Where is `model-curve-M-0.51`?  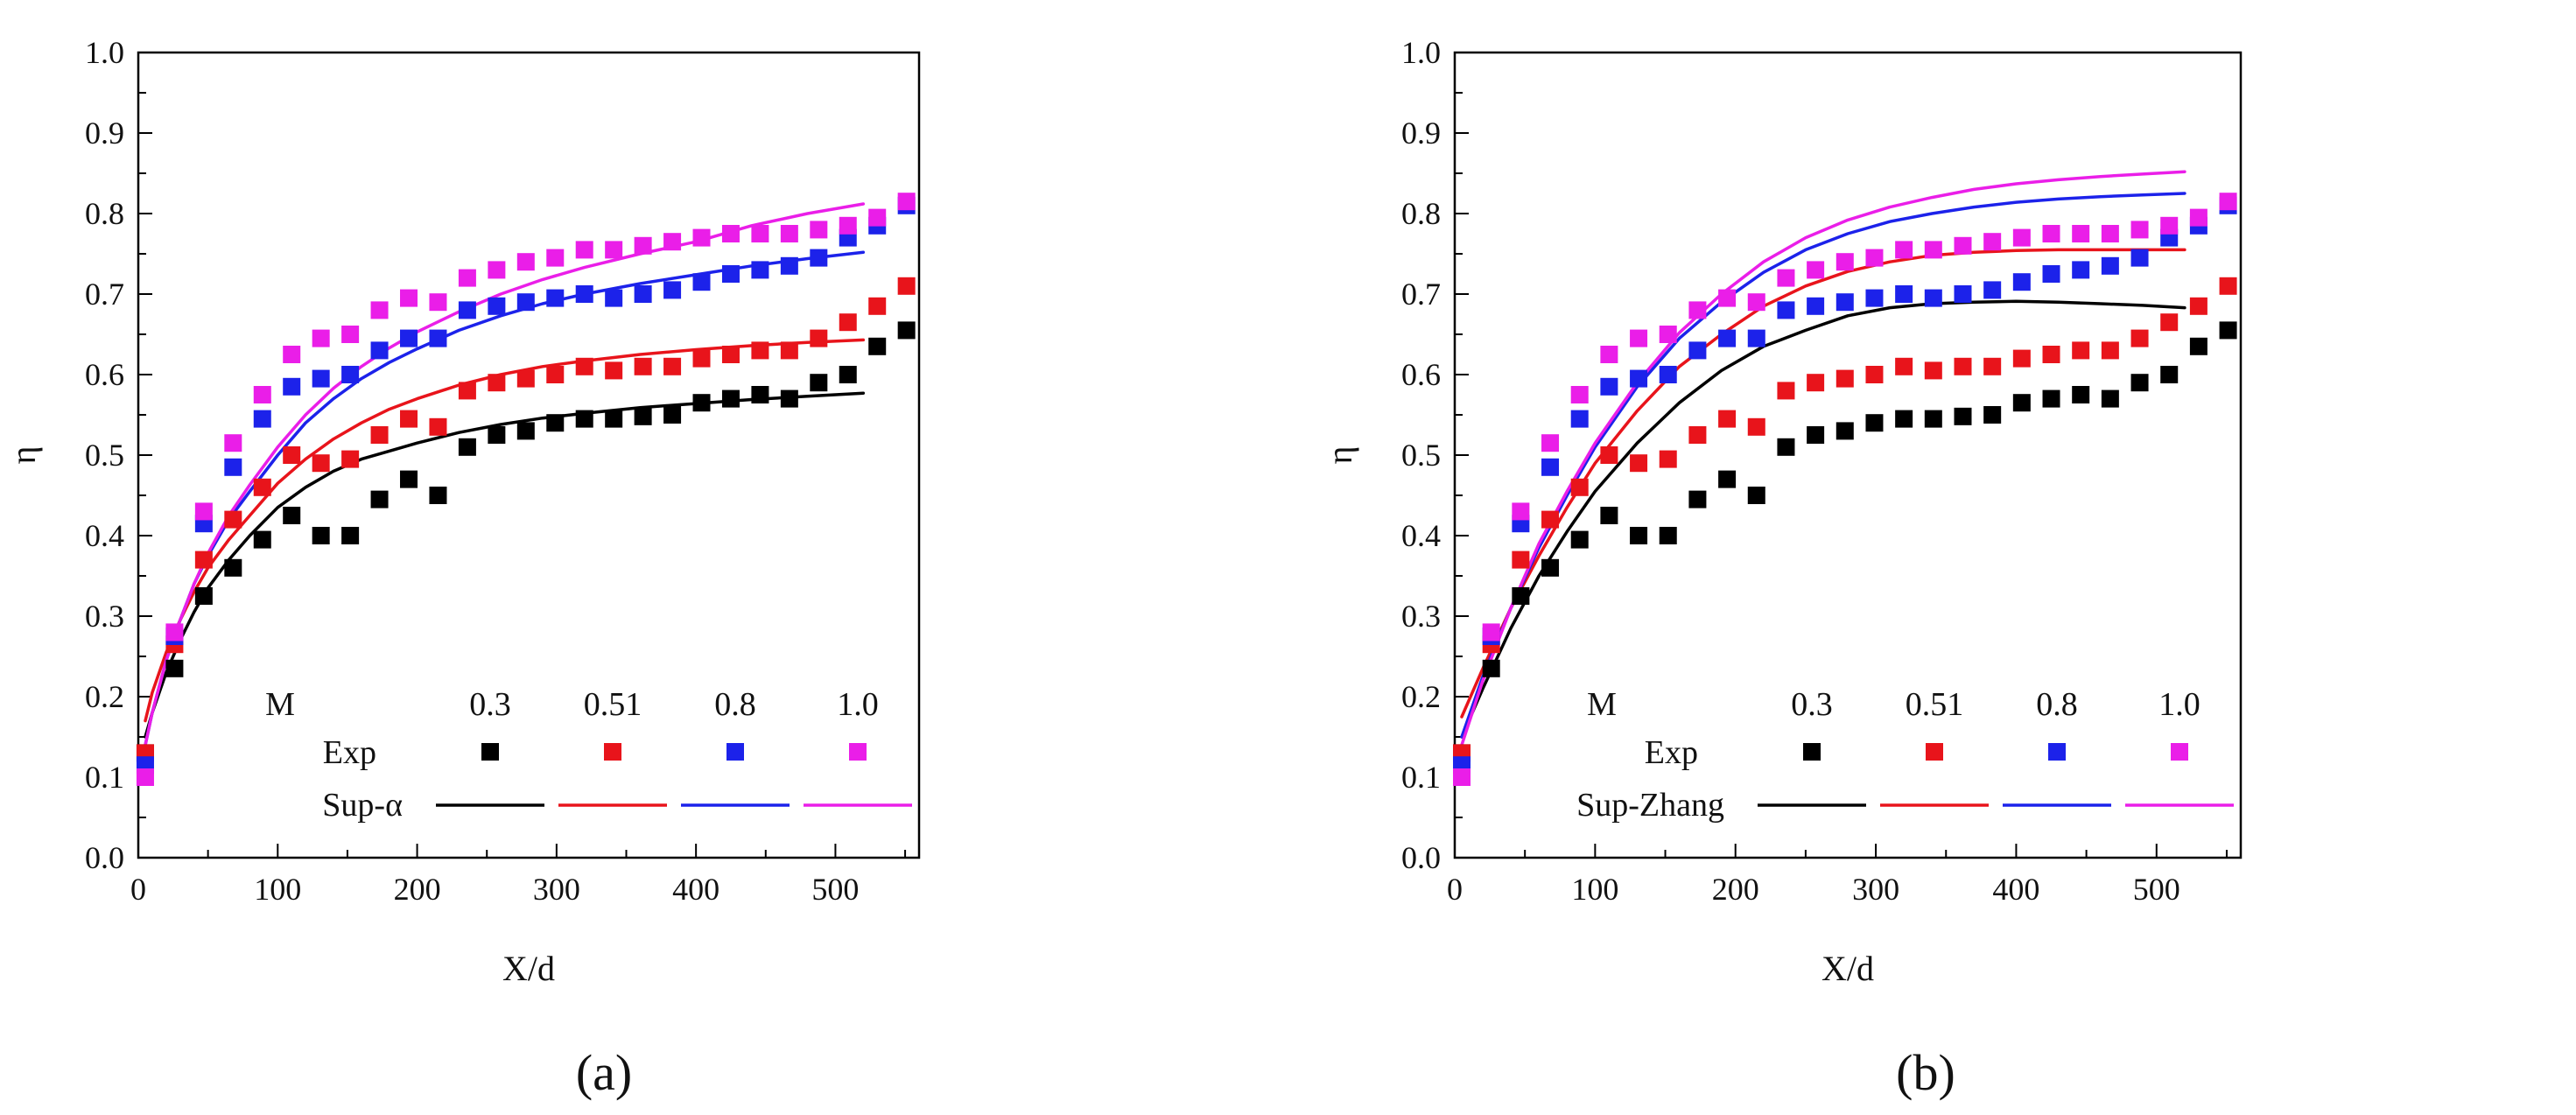
model-curve-M-0.51 is located at coordinates (1823, 483).